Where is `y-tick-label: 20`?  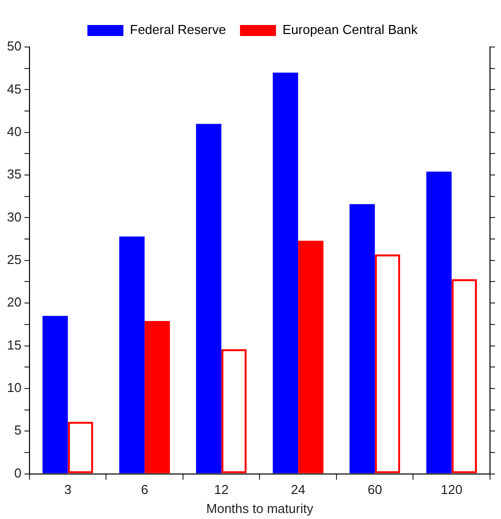
y-tick-label: 20 is located at coordinates (14, 302).